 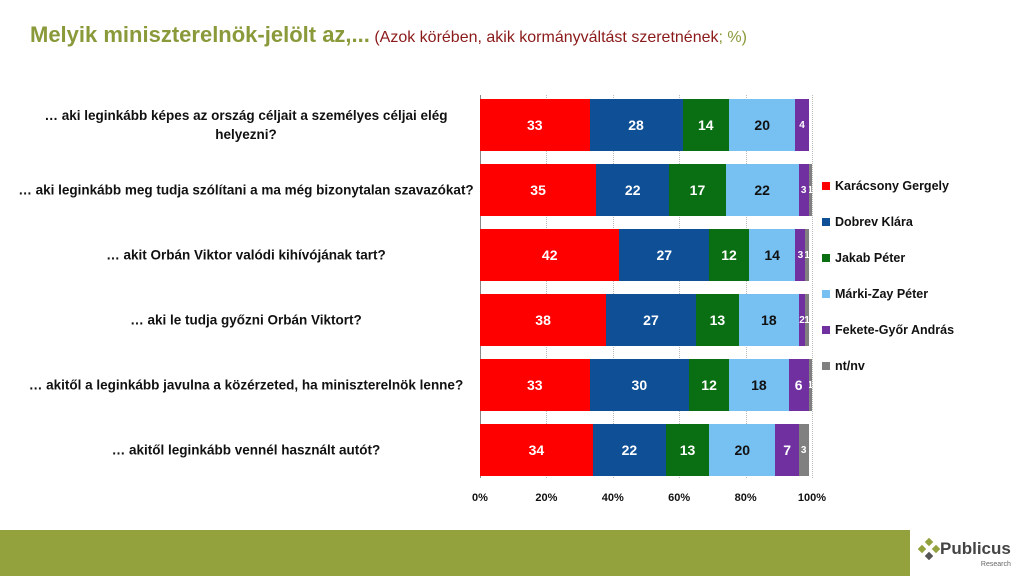 I want to click on legend-item: Dobrev Klára, so click(x=867, y=222).